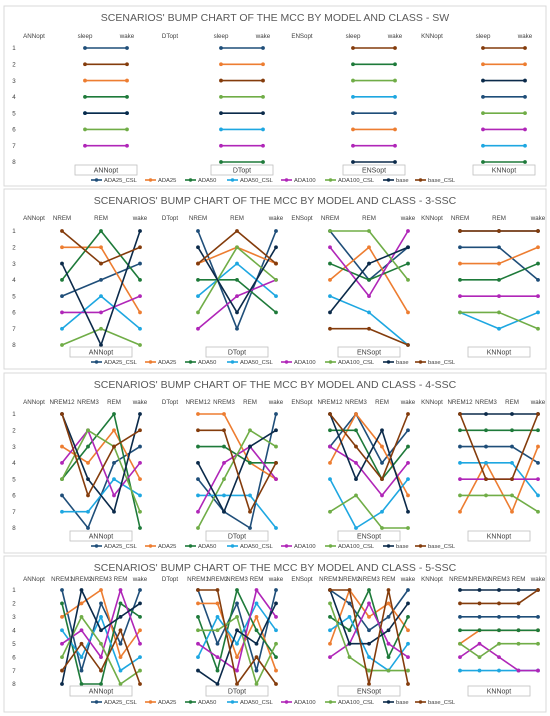  Describe the element at coordinates (14, 81) in the screenshot. I see `y-tick-label: 3` at that location.